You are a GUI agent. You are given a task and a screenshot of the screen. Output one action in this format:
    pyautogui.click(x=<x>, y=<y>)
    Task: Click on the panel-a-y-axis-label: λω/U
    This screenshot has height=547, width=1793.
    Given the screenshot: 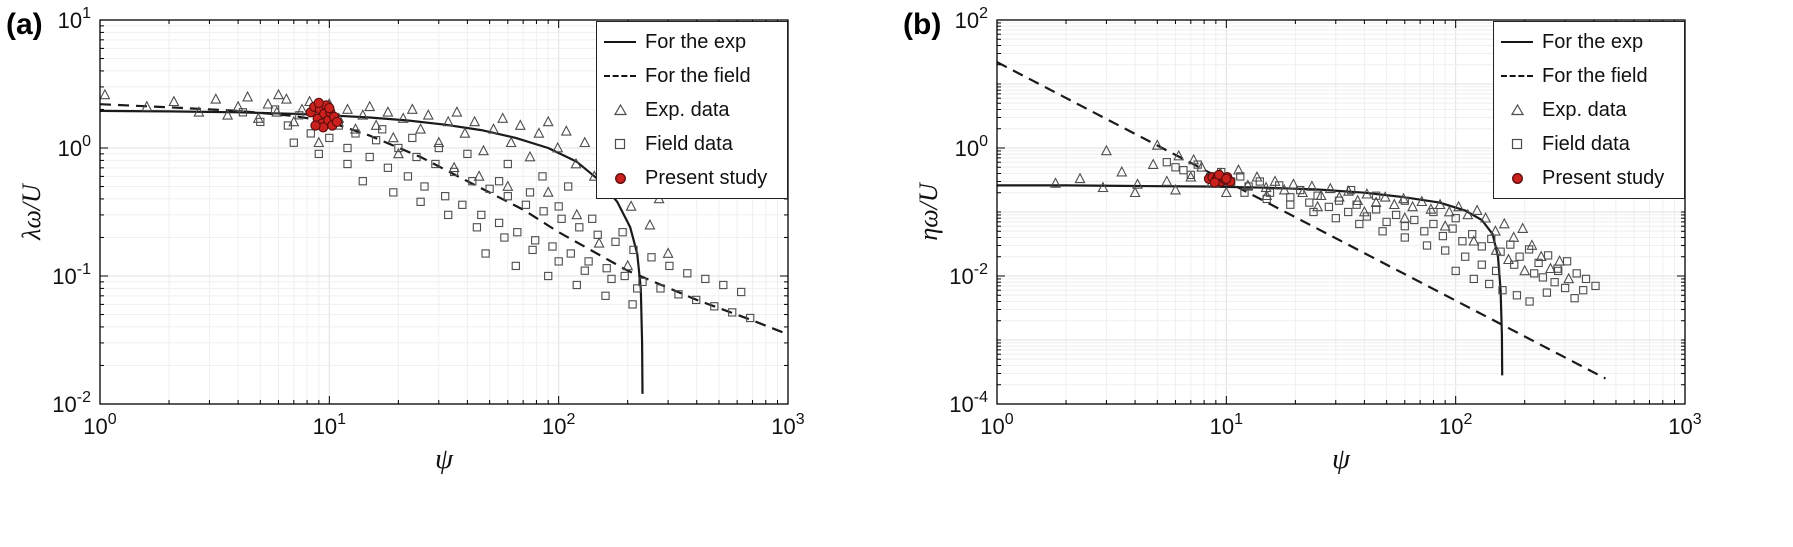 What is the action you would take?
    pyautogui.click(x=31, y=212)
    